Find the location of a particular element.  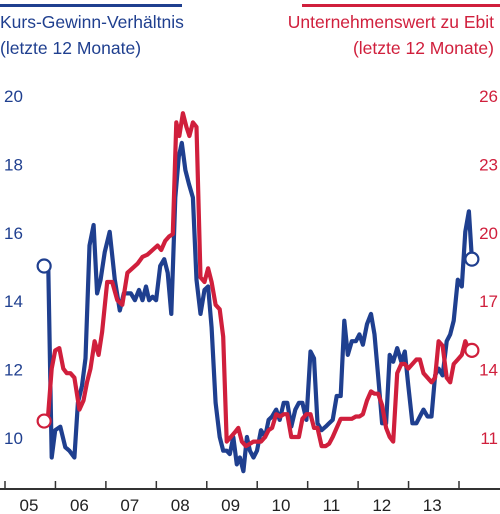

x-tick-label: 06 is located at coordinates (79, 505).